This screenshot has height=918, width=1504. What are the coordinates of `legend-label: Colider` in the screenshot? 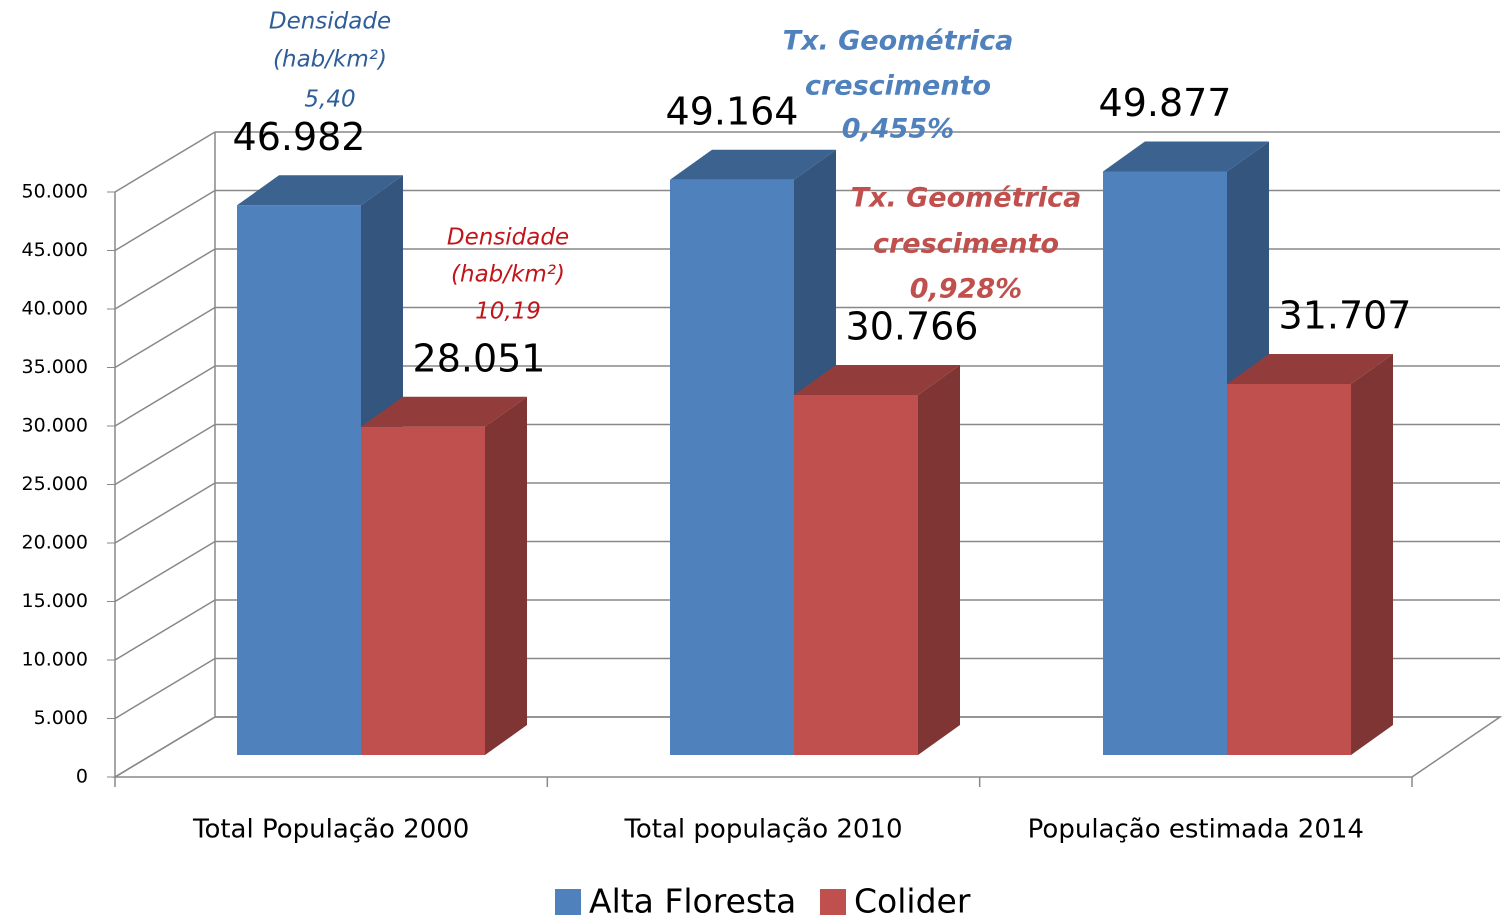 It's located at (912, 900).